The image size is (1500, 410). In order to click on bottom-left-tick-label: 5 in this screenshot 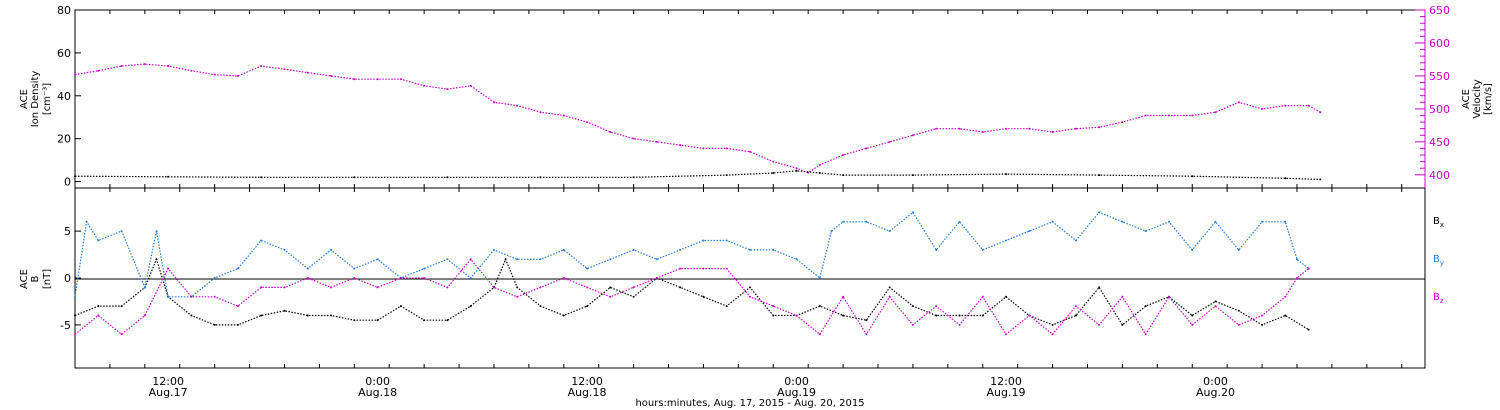, I will do `click(67, 231)`.